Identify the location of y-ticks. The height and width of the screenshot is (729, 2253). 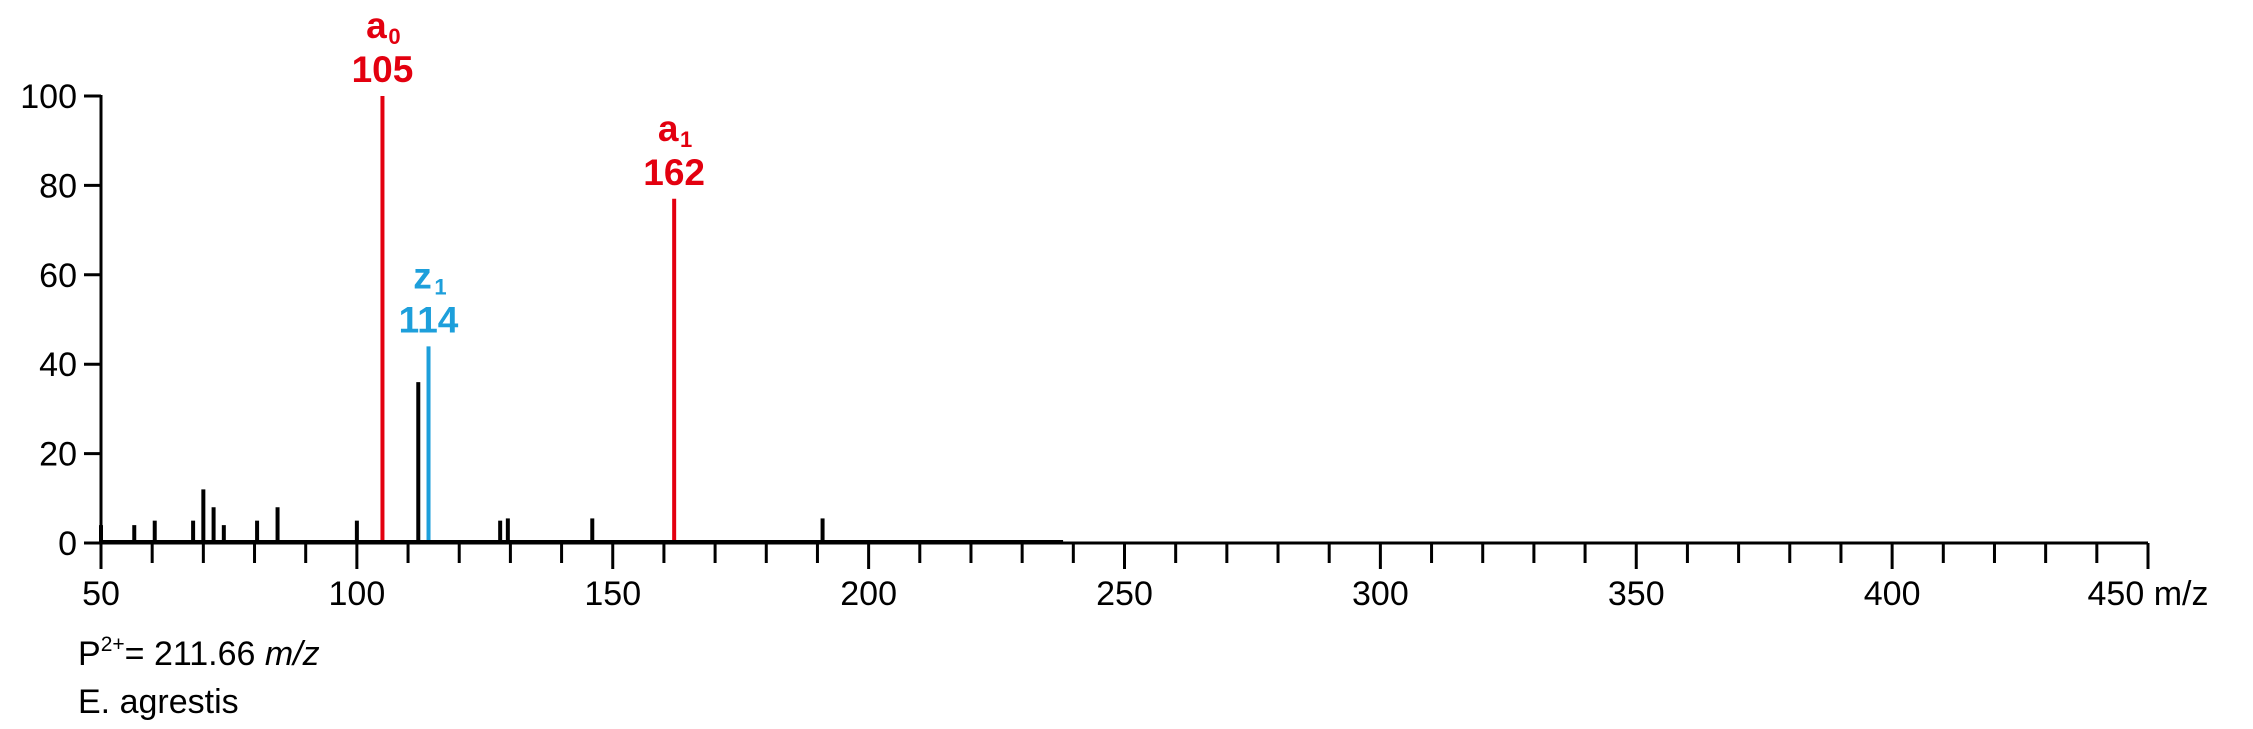
(92, 319).